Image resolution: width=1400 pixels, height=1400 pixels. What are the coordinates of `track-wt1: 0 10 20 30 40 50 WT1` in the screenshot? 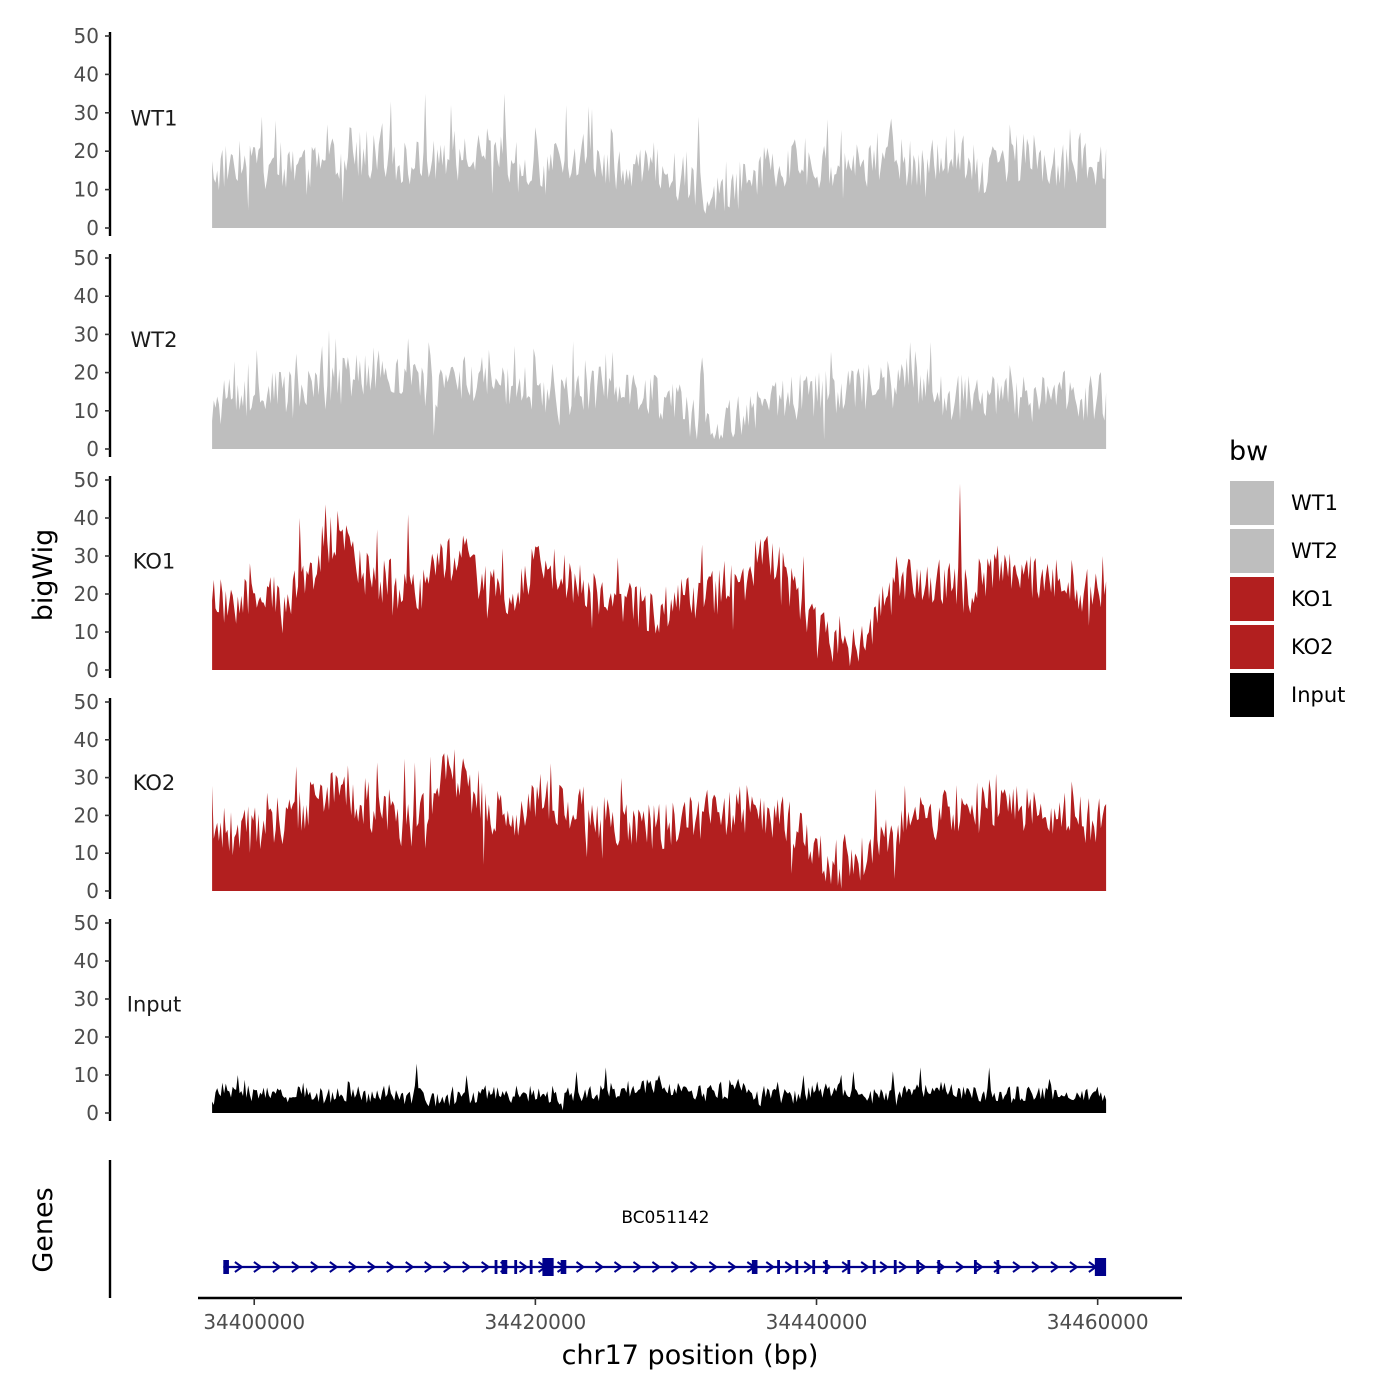 It's located at (590, 132).